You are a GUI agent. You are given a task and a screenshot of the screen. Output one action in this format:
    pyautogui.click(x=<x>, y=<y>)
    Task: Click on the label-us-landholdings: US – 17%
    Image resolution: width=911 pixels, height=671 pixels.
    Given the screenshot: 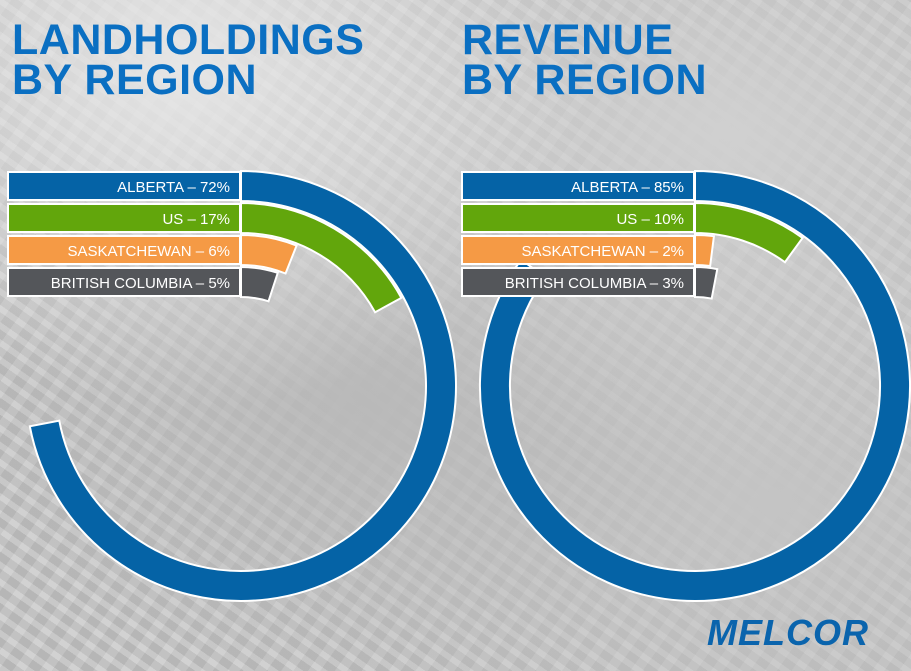 What is the action you would take?
    pyautogui.click(x=124, y=218)
    